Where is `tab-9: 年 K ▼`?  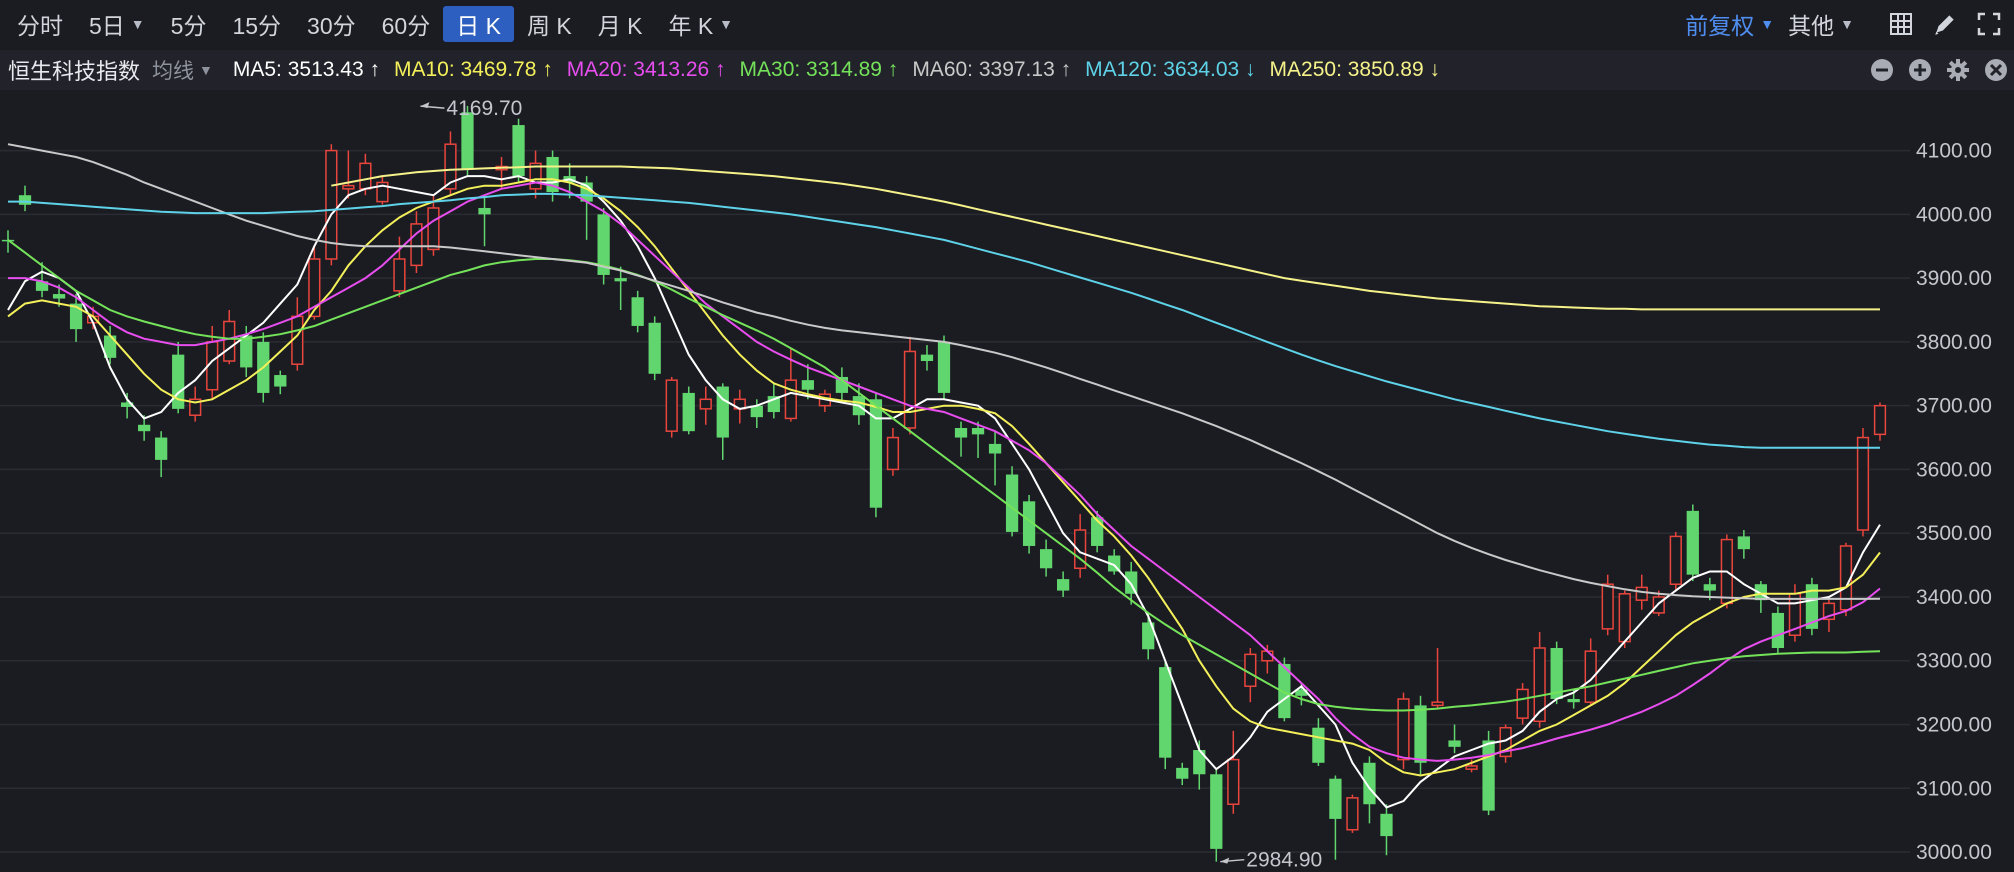
tab-9: 年 K ▼ is located at coordinates (700, 24).